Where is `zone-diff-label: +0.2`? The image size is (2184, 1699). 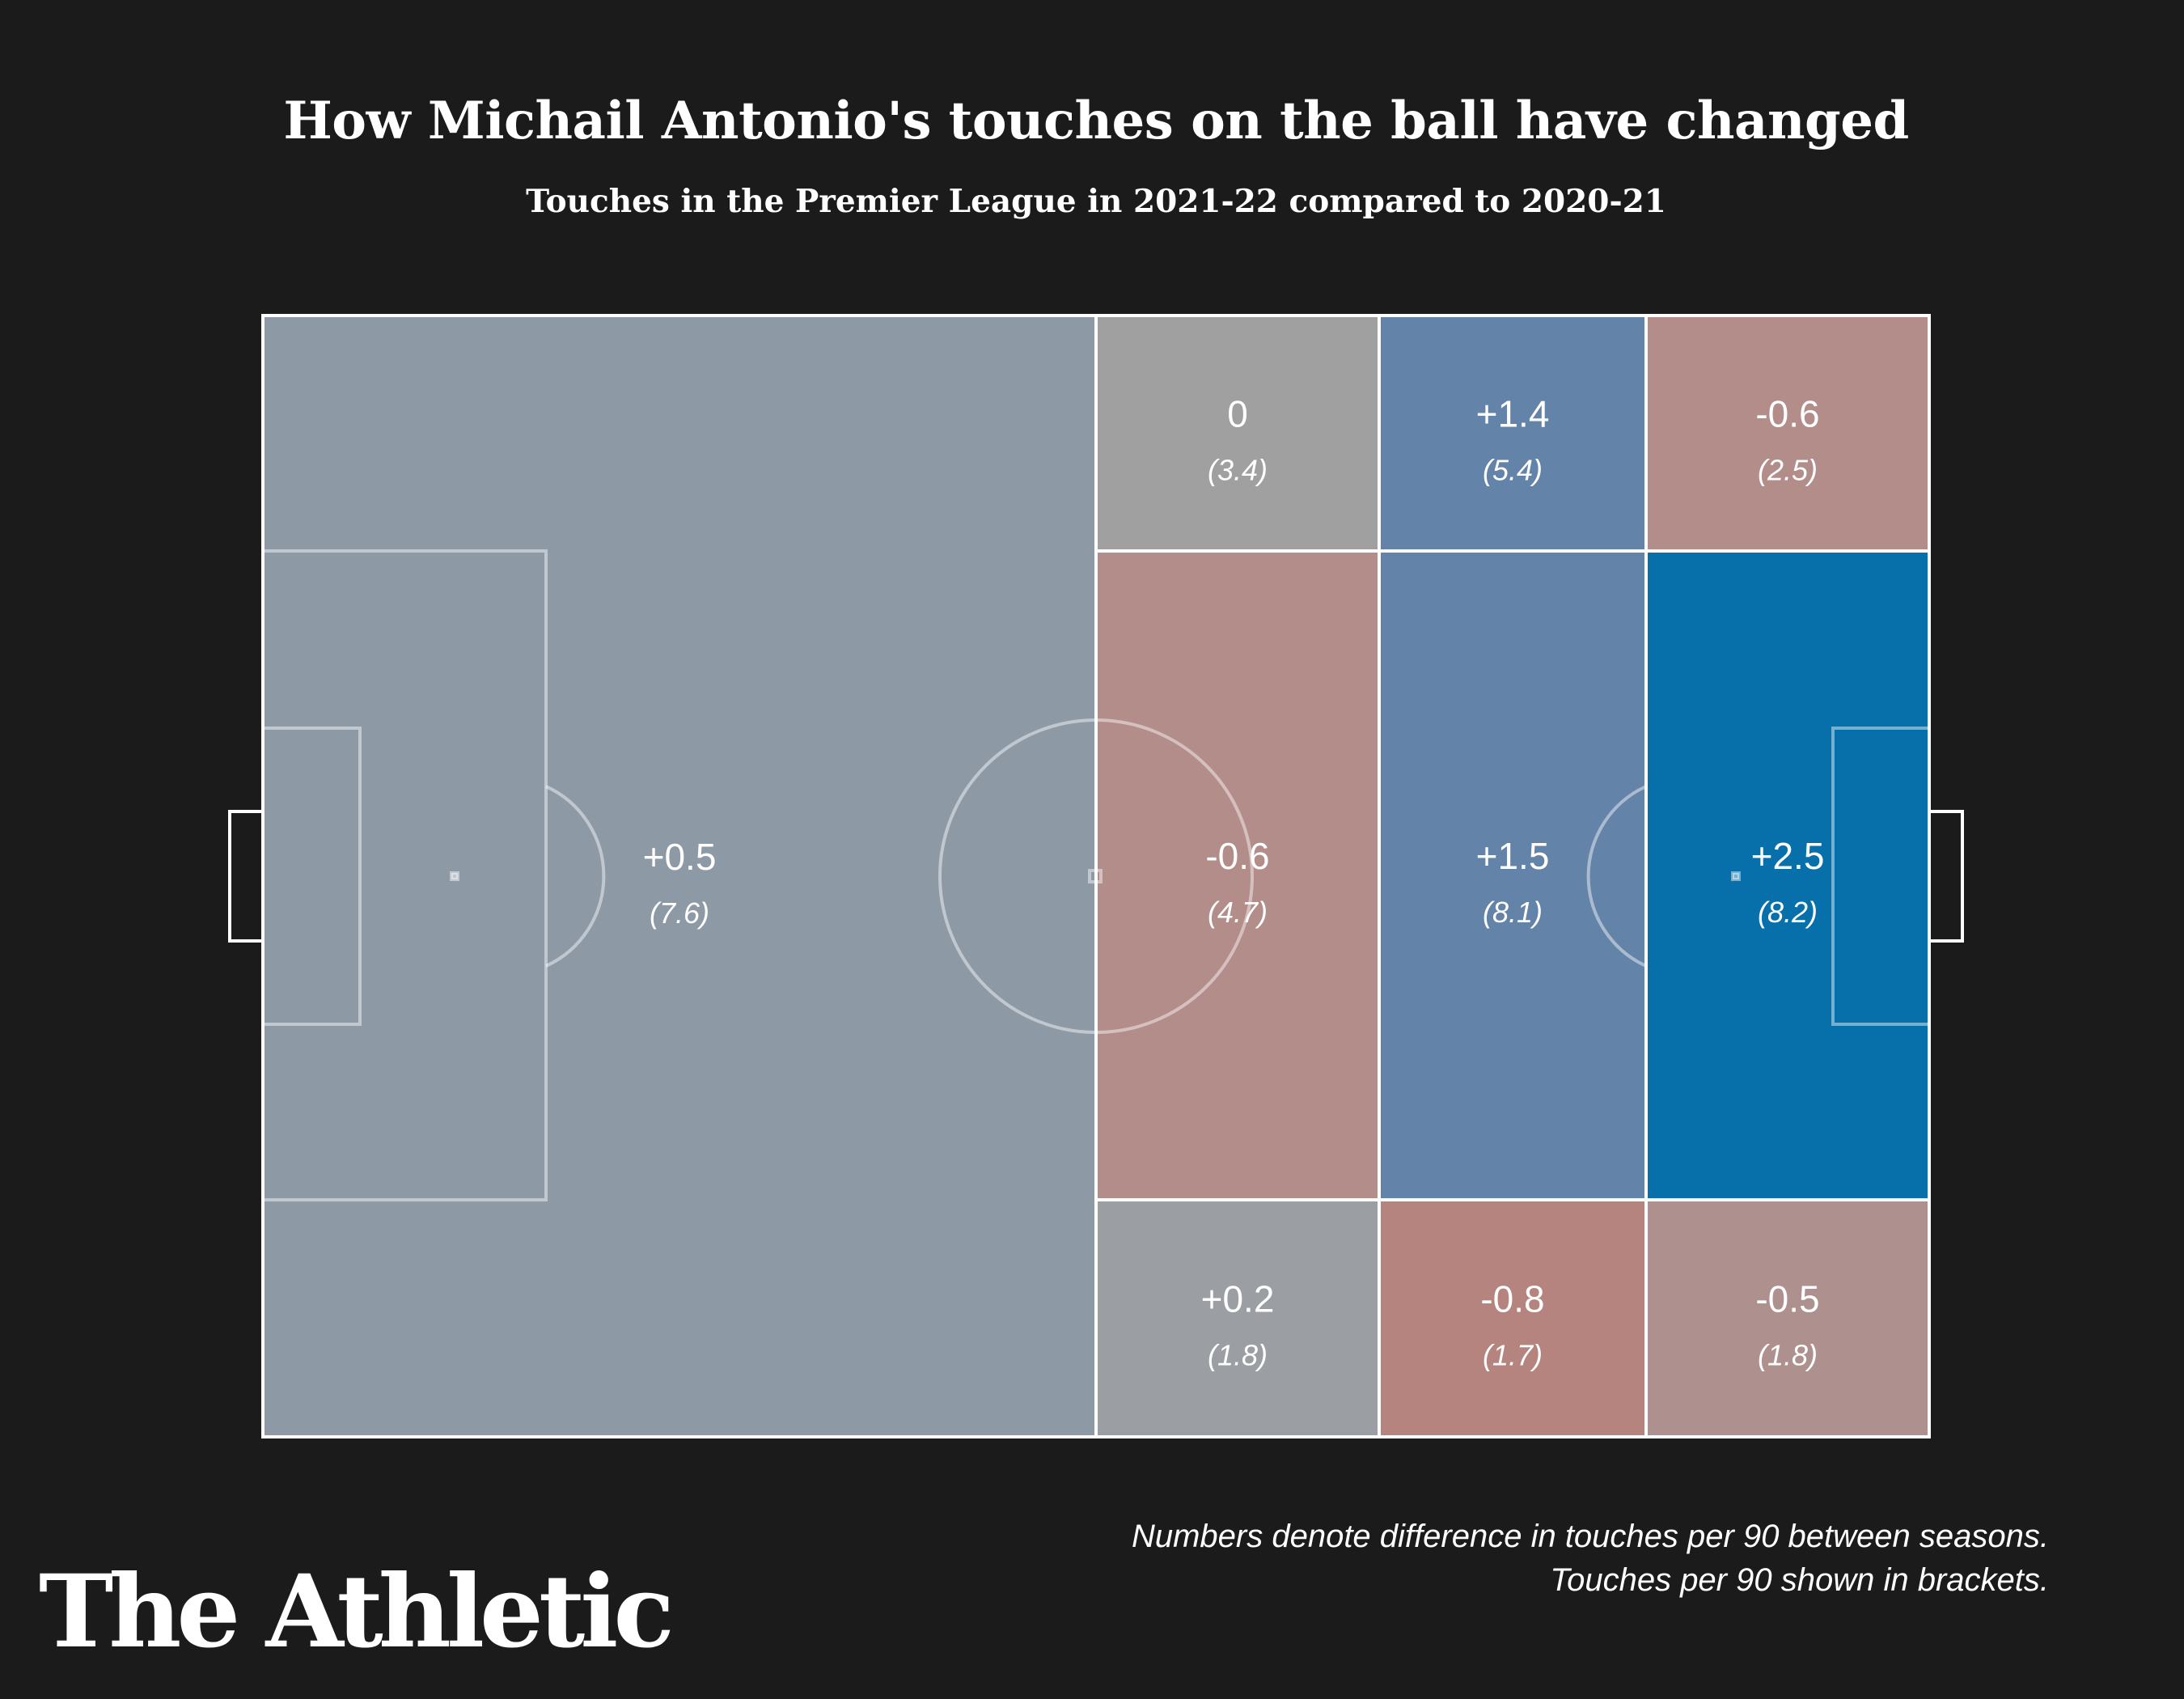
zone-diff-label: +0.2 is located at coordinates (1238, 1299).